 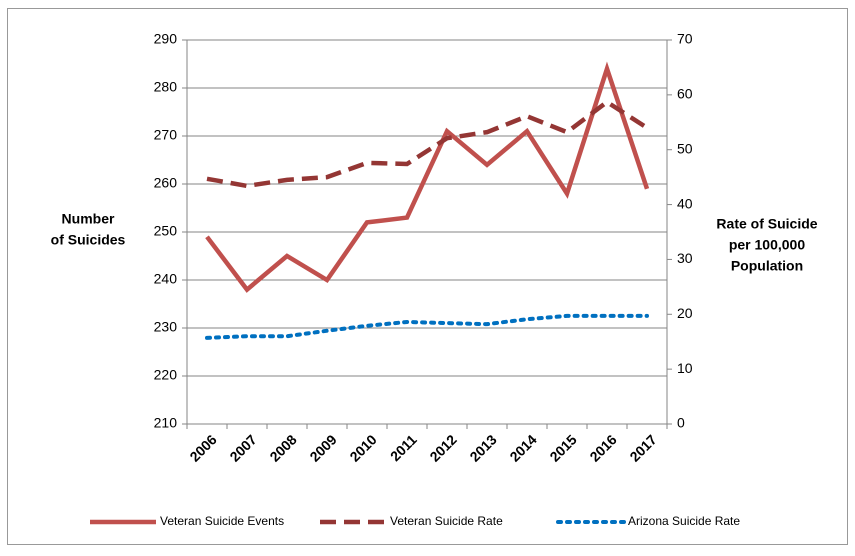 What do you see at coordinates (166, 327) in the screenshot?
I see `y-tick-label: 230` at bounding box center [166, 327].